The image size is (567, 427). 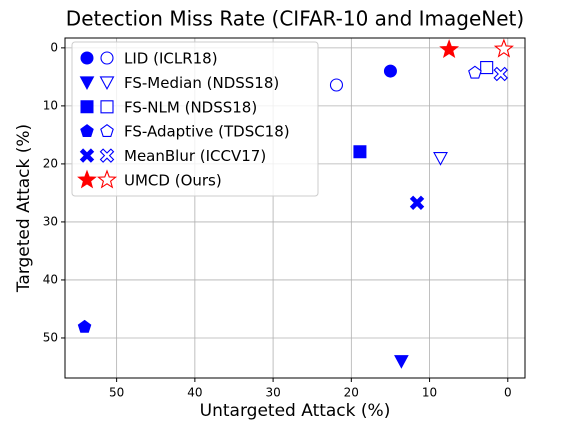 I want to click on x-tick-label: 30, so click(x=272, y=393).